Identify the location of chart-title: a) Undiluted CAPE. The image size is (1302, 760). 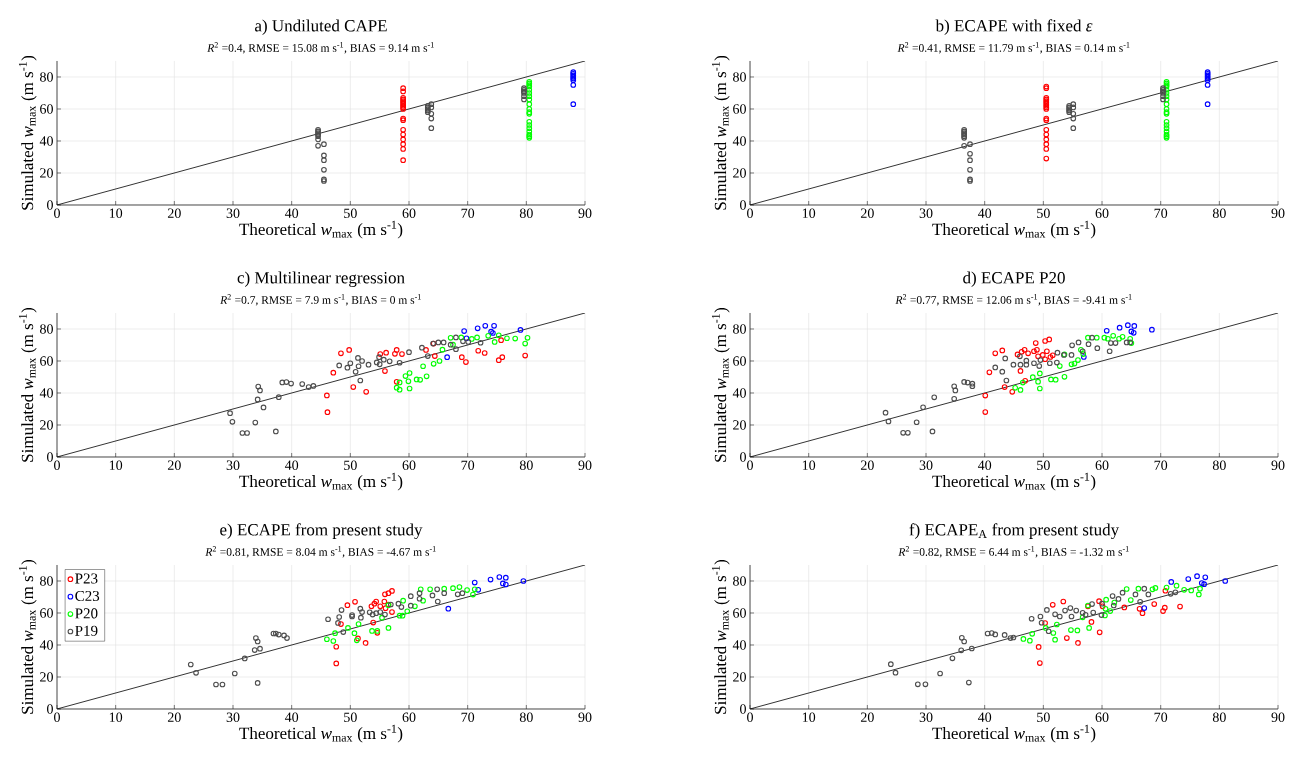
(321, 27).